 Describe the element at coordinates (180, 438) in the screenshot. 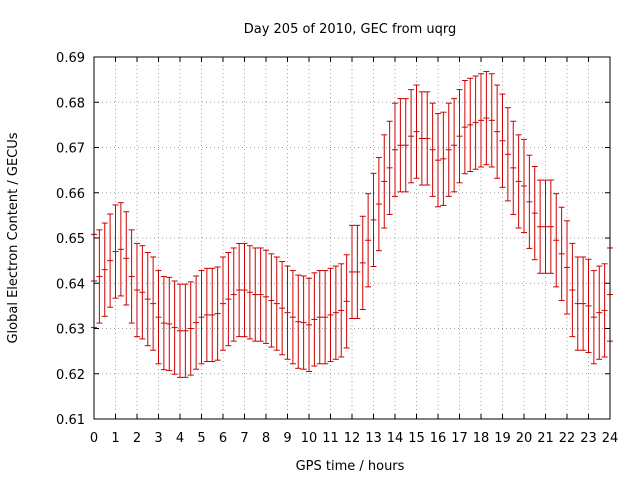

I see `x-tick-label: 4` at that location.